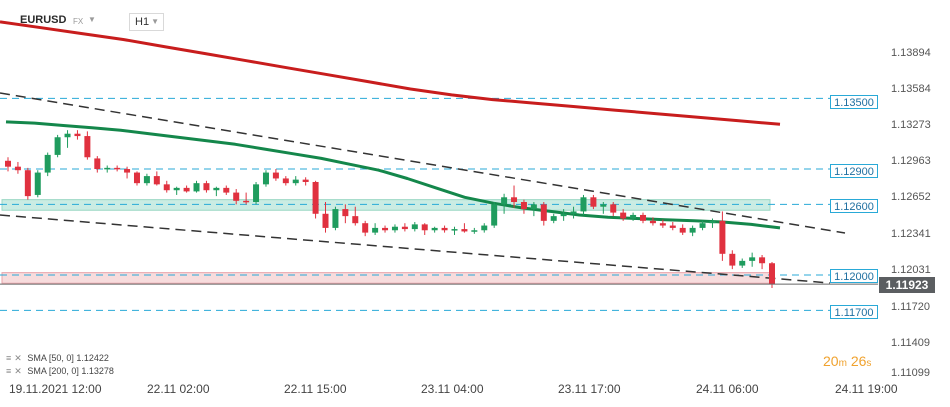 The width and height of the screenshot is (950, 407). Describe the element at coordinates (146, 22) in the screenshot. I see `timeframe-select: H1 ▼` at that location.